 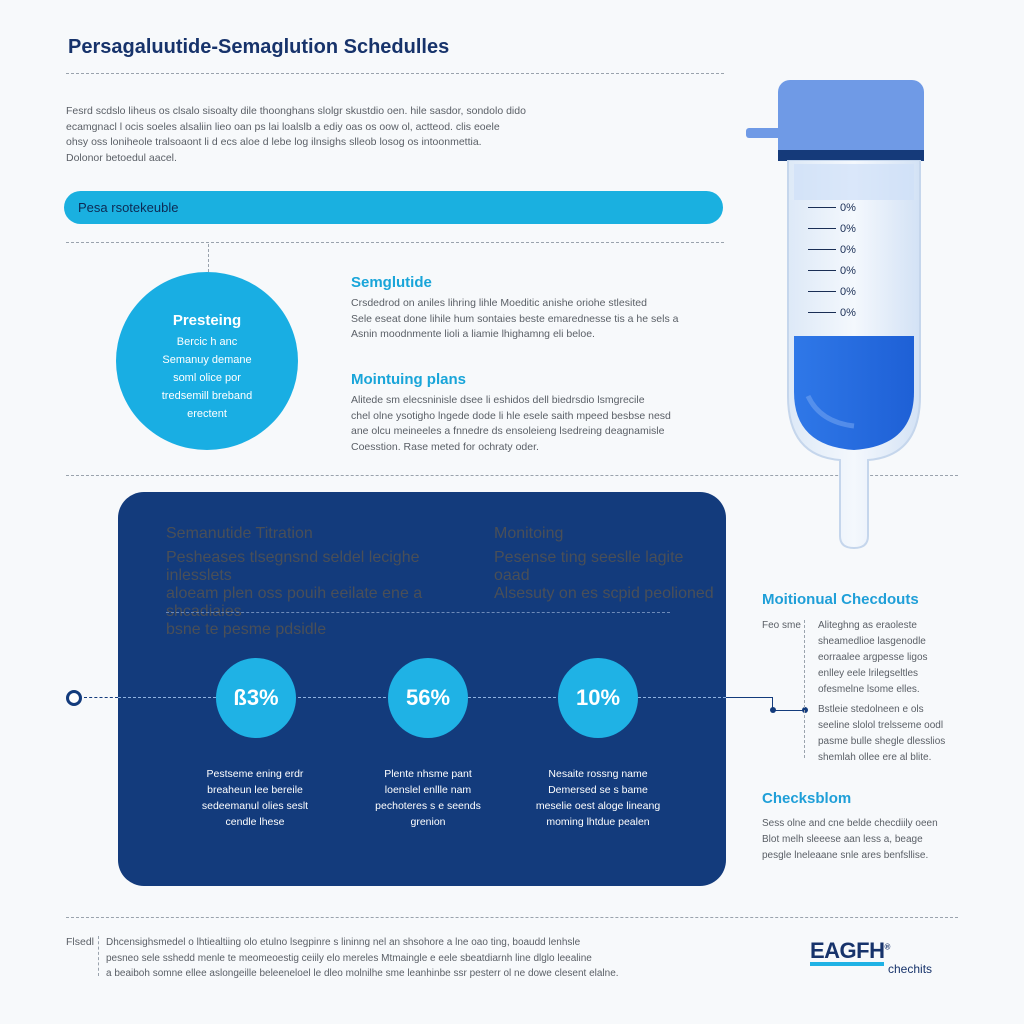 What do you see at coordinates (910, 969) in the screenshot?
I see `brand-subtitle: chechits` at bounding box center [910, 969].